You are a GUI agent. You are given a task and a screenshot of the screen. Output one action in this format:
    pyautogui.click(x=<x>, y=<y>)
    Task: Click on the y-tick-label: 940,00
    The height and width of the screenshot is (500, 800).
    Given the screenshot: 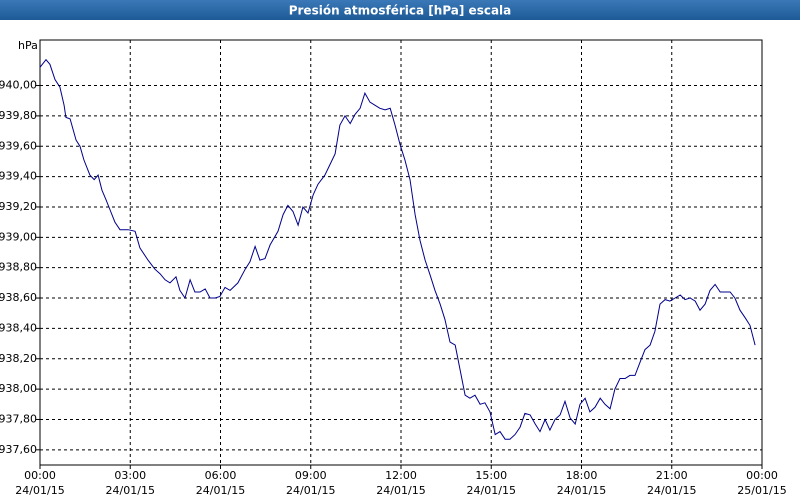 What is the action you would take?
    pyautogui.click(x=18, y=85)
    